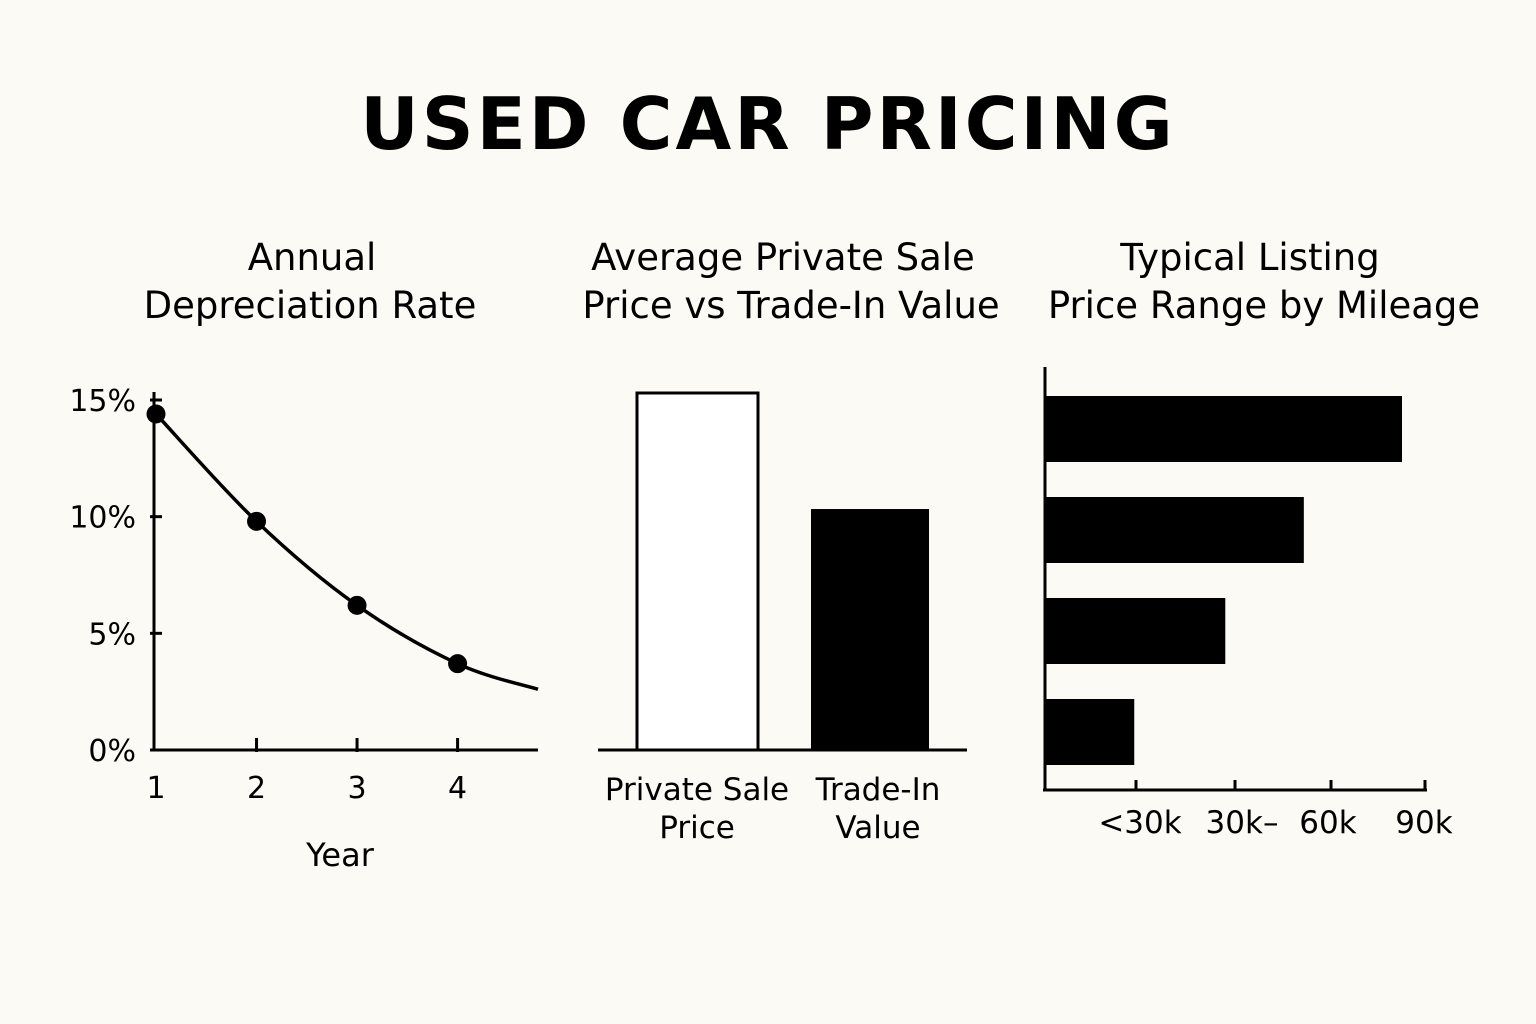 The width and height of the screenshot is (1536, 1024). Describe the element at coordinates (115, 576) in the screenshot. I see `depreciation-y-ticks: 0% 5% 10% 15%` at that location.